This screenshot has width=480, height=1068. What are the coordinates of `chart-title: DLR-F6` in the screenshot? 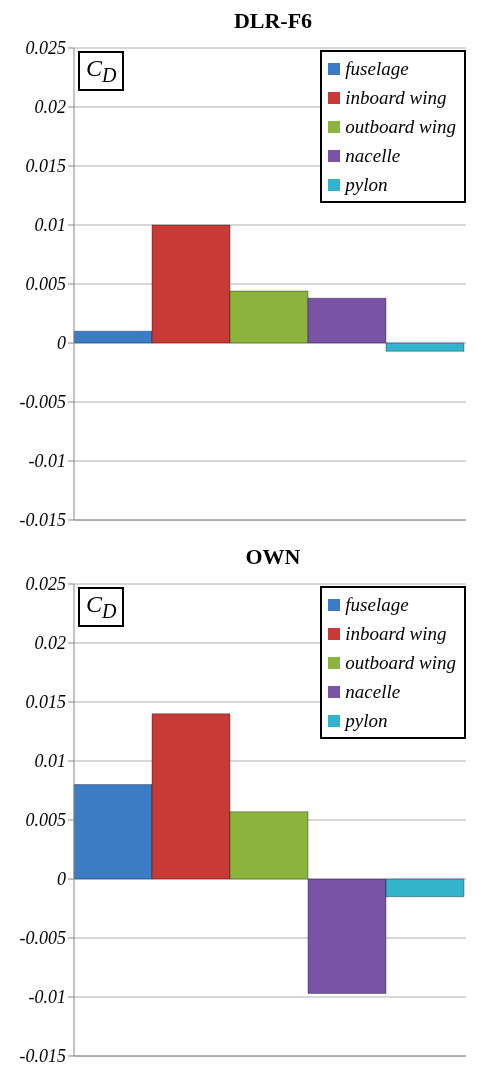 It's located at (273, 21).